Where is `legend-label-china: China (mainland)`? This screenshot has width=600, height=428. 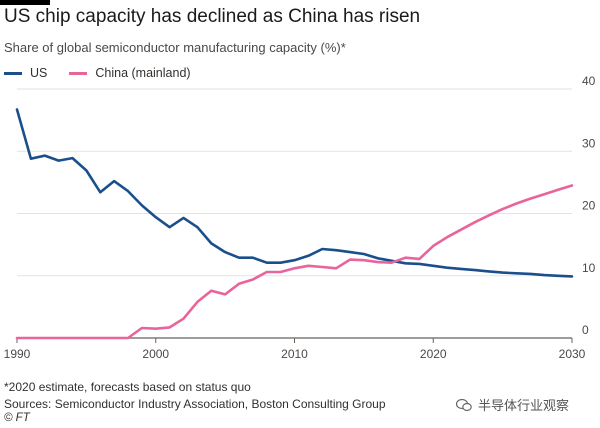 legend-label-china: China (mainland) is located at coordinates (143, 73).